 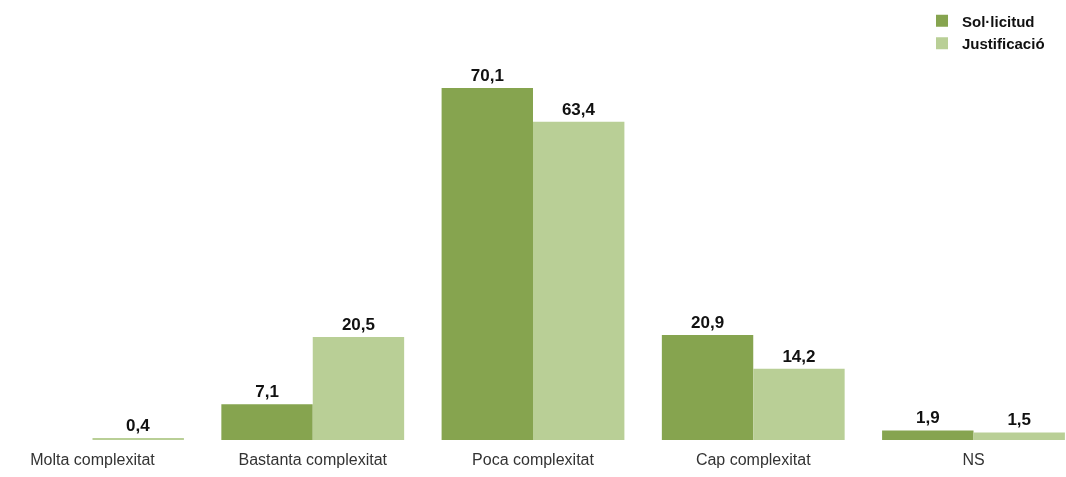 I want to click on data-label: 1,5, so click(x=1019, y=420).